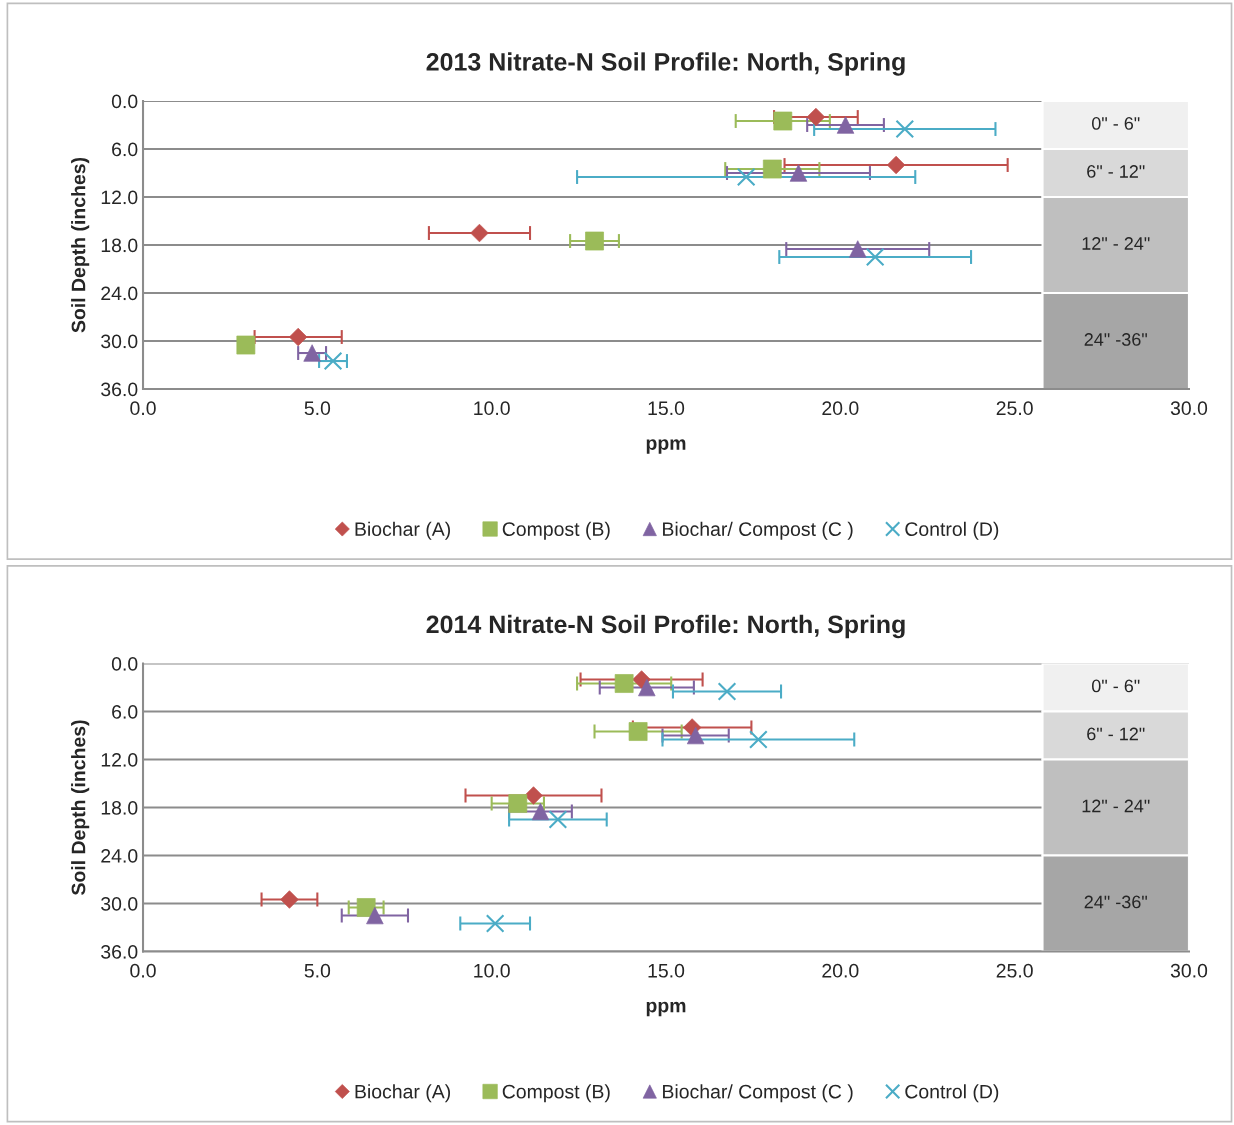 This screenshot has width=1234, height=1125. Describe the element at coordinates (665, 626) in the screenshot. I see `chart-title: 2014 Nitrate-N Soil Profile: North, Spring` at that location.